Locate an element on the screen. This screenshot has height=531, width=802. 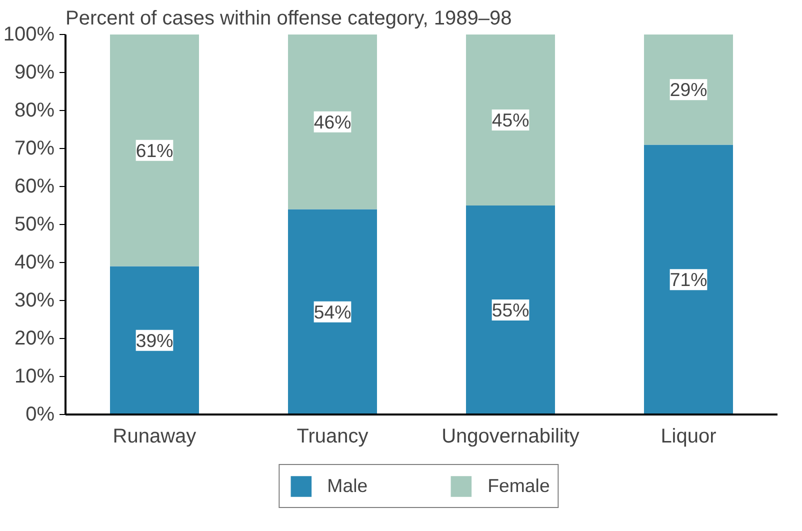
y-tick-label: 60% is located at coordinates (34, 187).